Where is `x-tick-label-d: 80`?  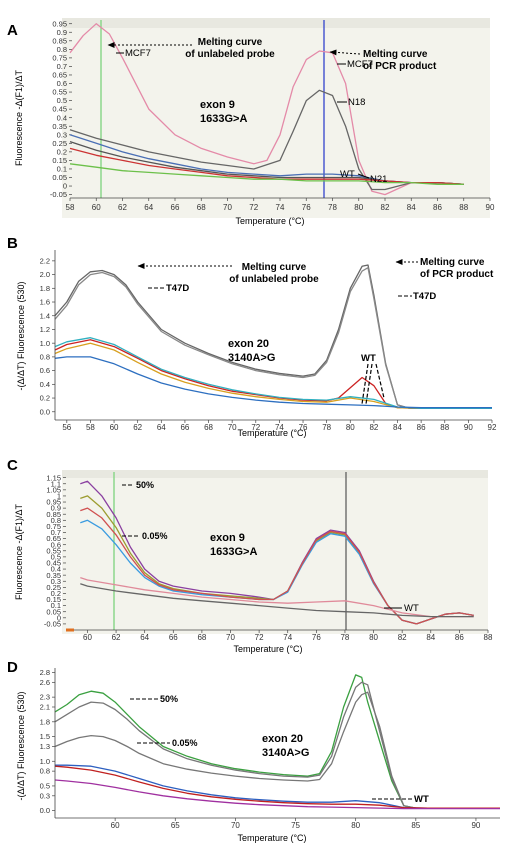 x-tick-label-d: 80 is located at coordinates (355, 825).